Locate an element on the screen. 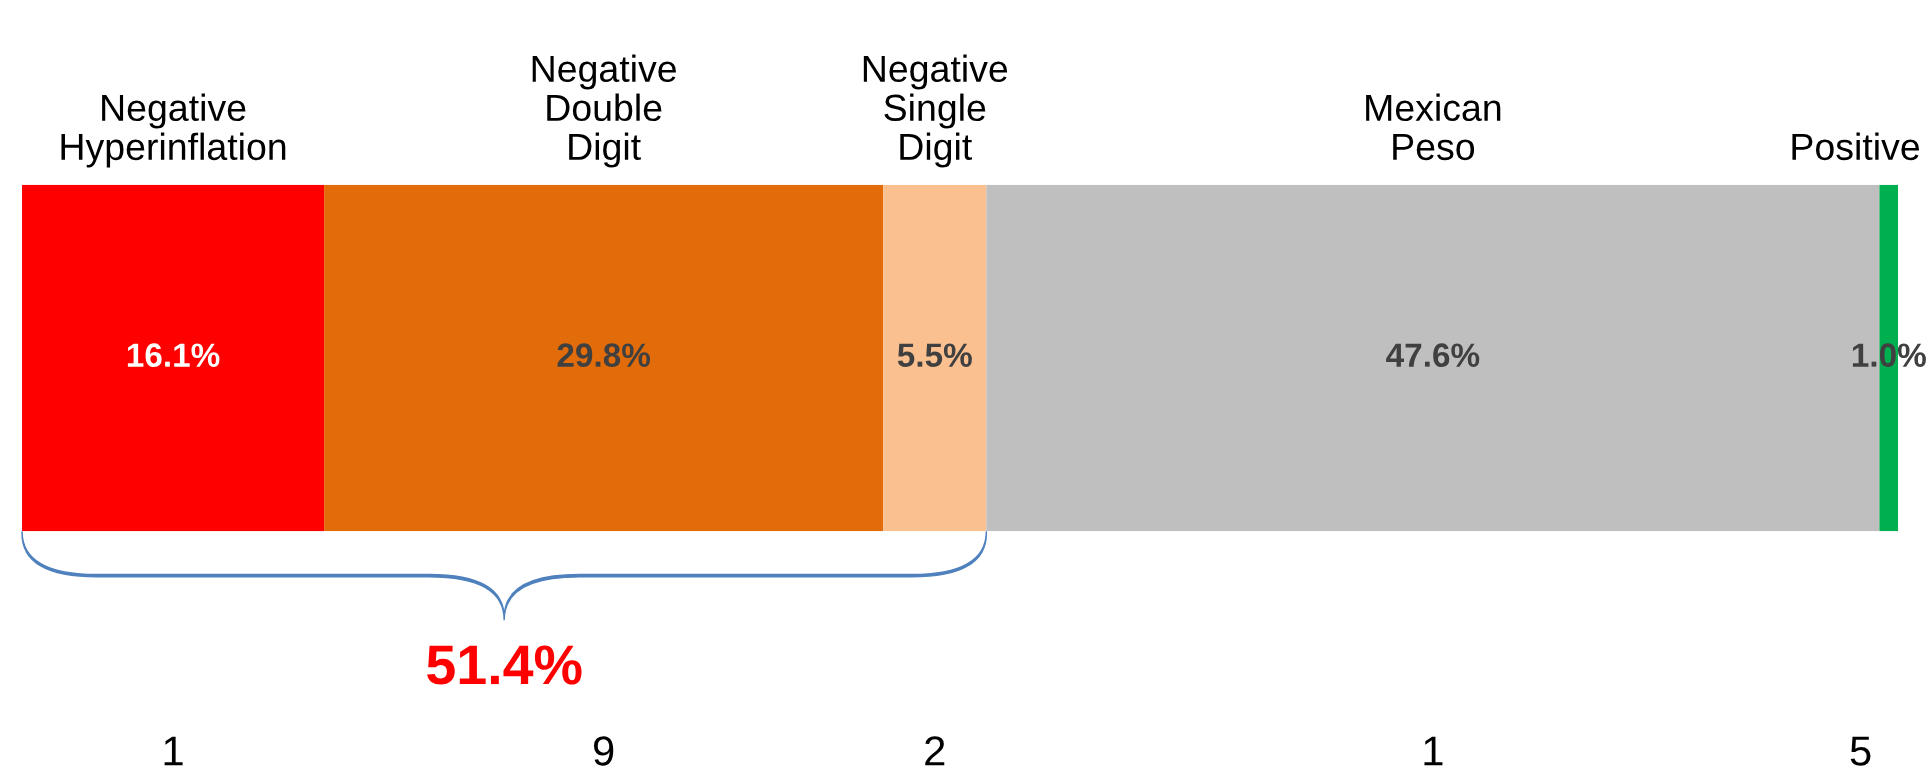 The height and width of the screenshot is (780, 1931). text: 2 is located at coordinates (935, 751).